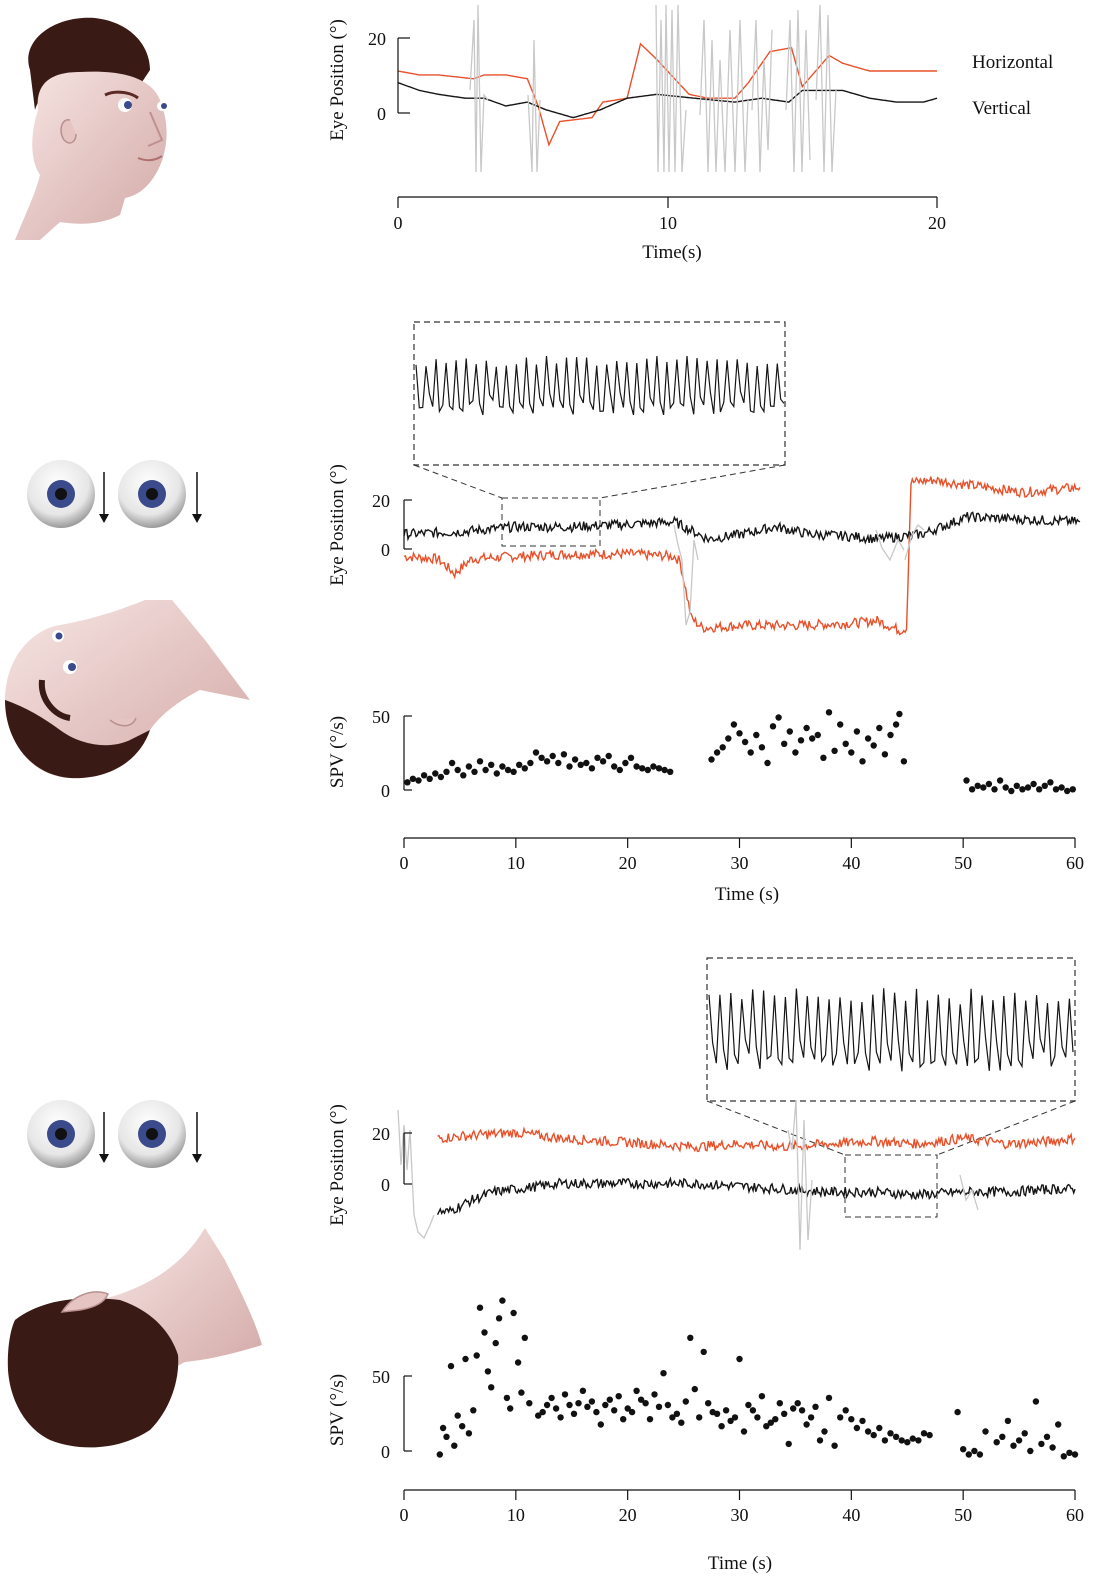  Describe the element at coordinates (671, 252) in the screenshot. I see `x-axis-label: Time(s)` at that location.